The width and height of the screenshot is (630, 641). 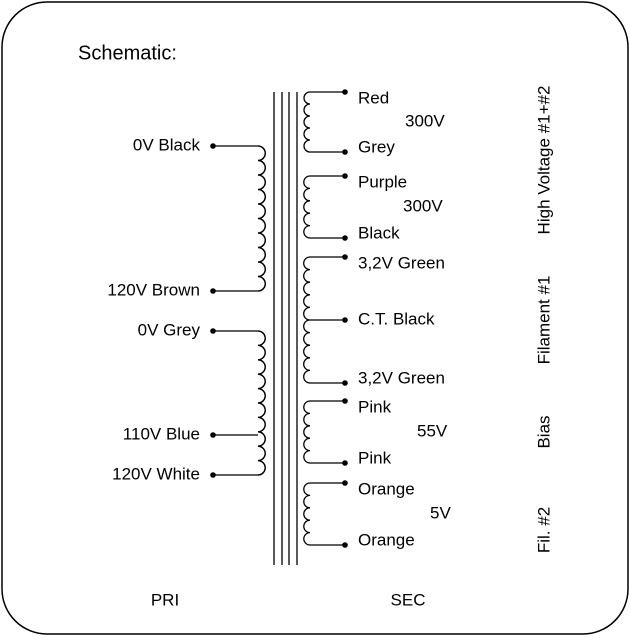 I want to click on primary-lead: 110V Blue, so click(x=161, y=433).